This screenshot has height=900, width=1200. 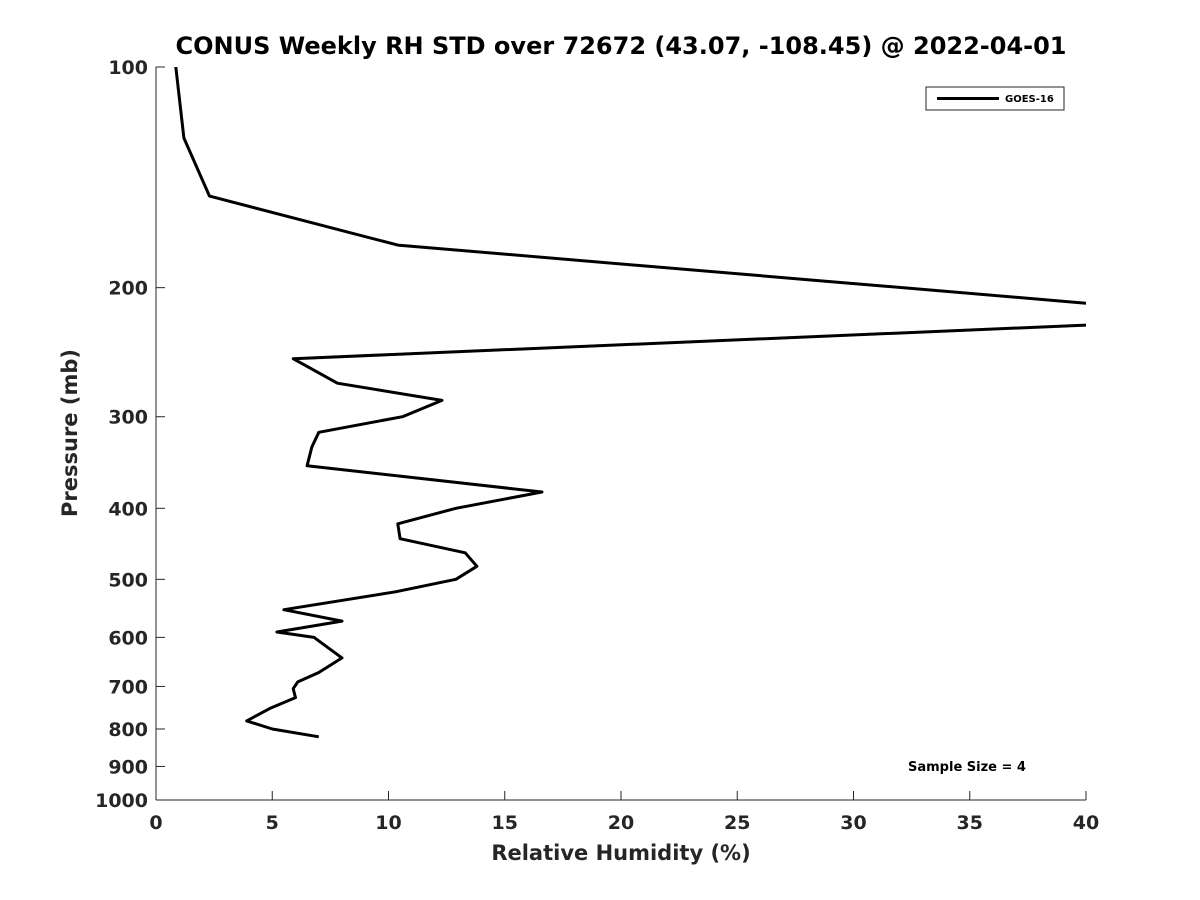 I want to click on x-tick-label: 35, so click(x=970, y=823).